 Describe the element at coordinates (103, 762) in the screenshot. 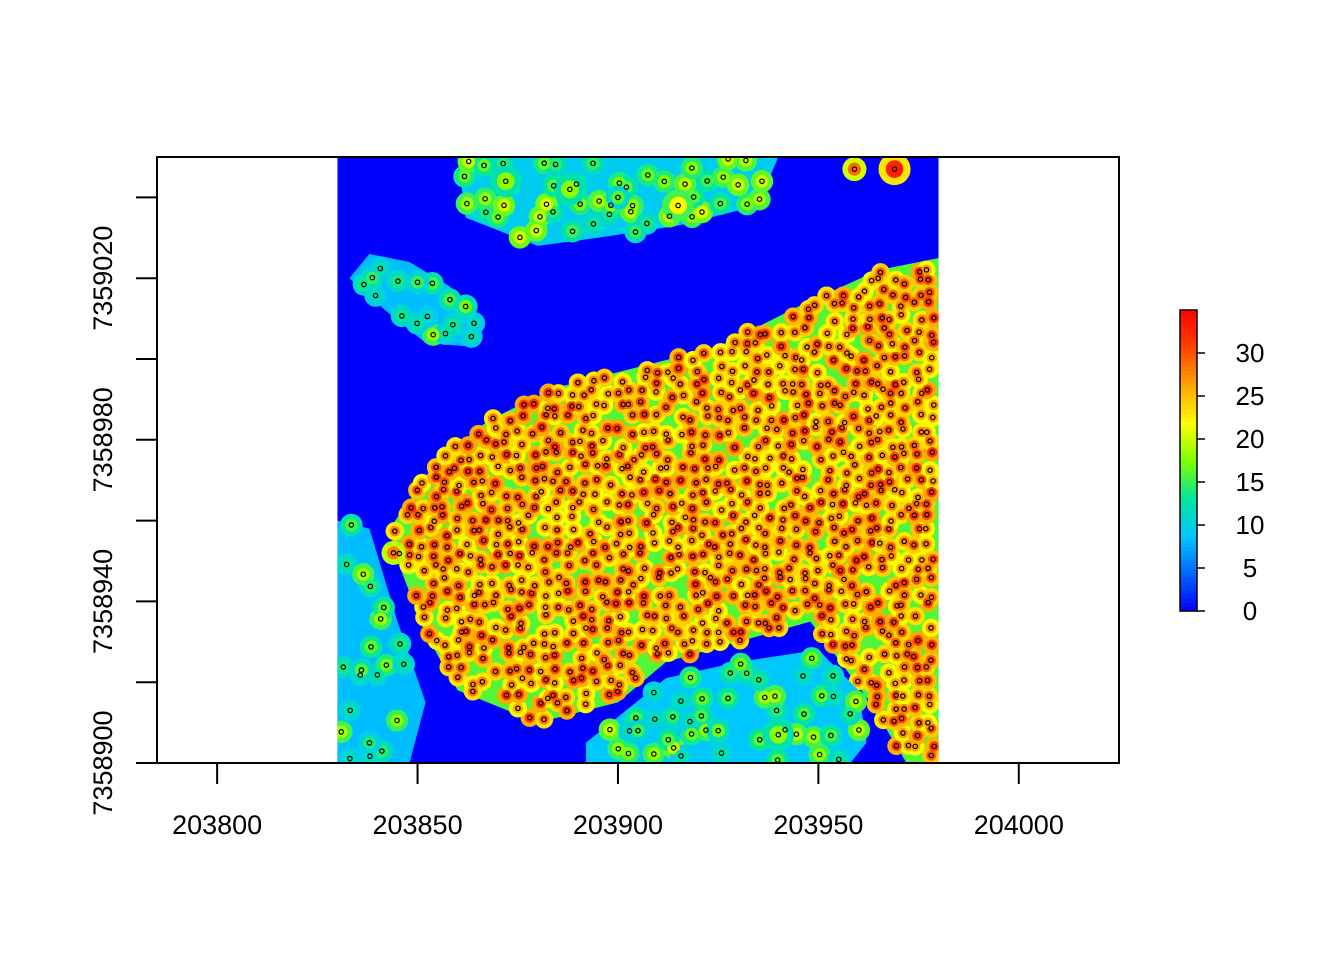

I see `y-tick-label: 7358900` at that location.